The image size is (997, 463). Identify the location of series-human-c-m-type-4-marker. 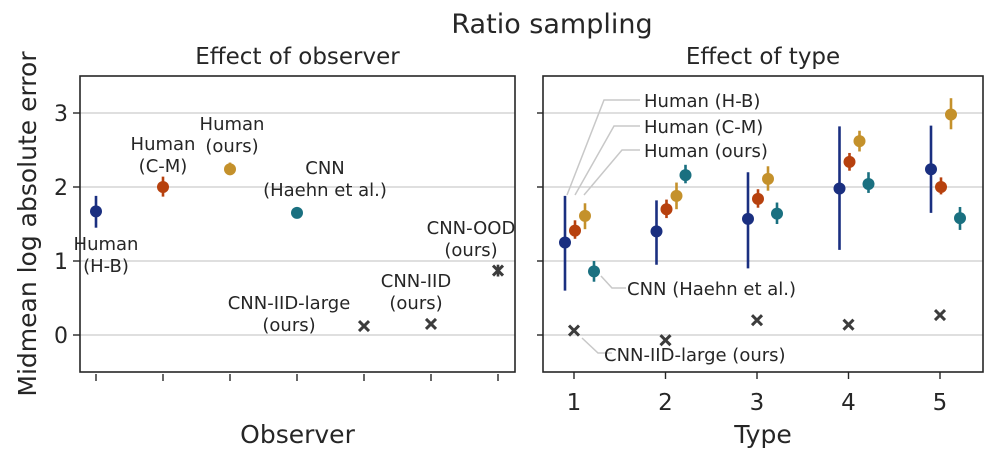
(849, 161).